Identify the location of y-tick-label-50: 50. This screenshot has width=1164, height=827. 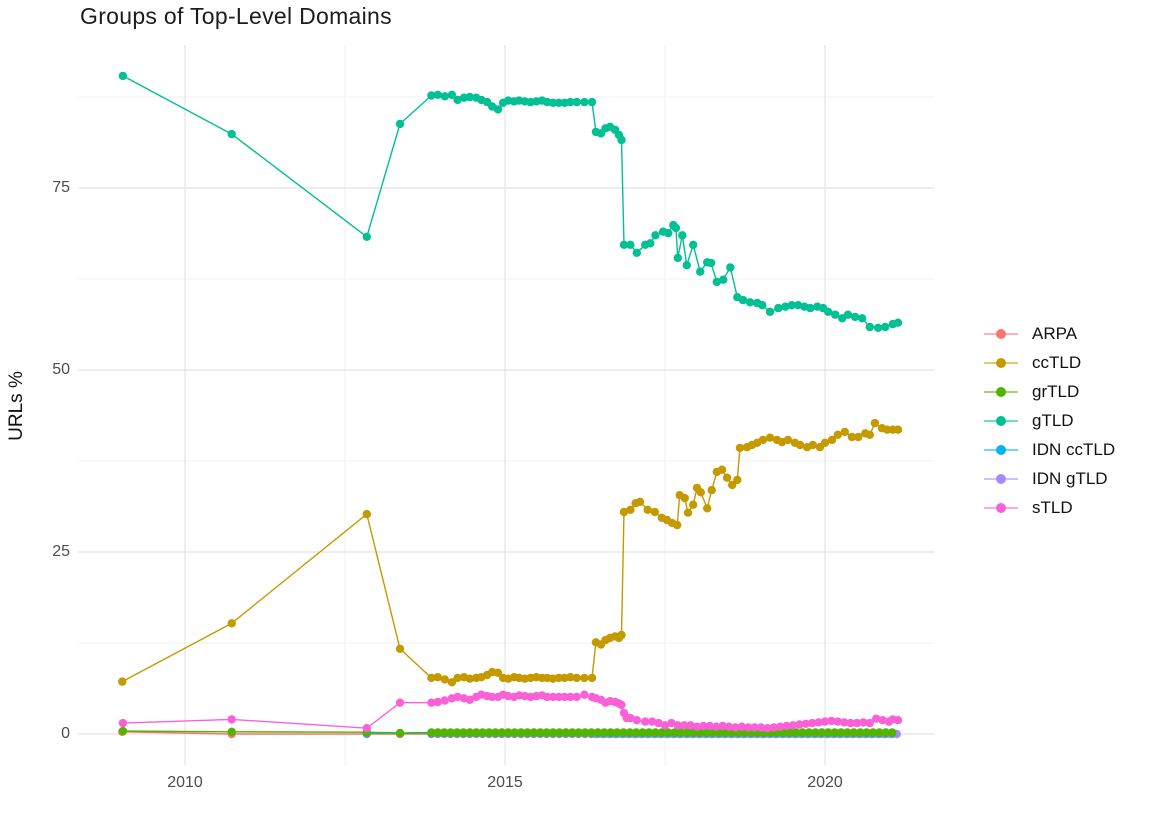
(61, 369).